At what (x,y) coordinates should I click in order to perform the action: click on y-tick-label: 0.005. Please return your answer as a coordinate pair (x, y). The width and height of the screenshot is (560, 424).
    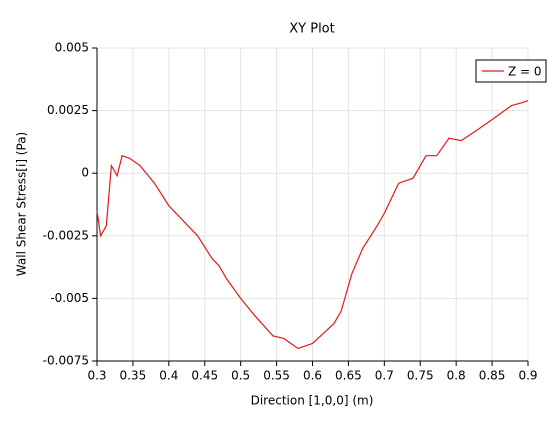
    Looking at the image, I should click on (72, 48).